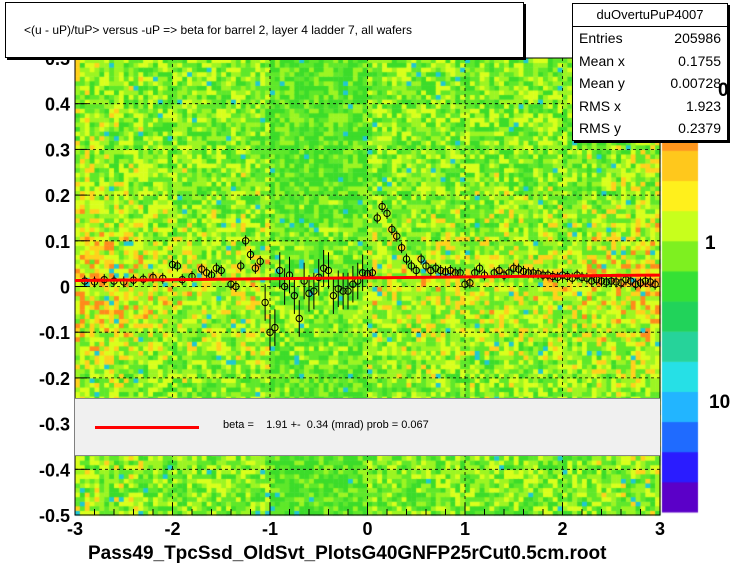 The width and height of the screenshot is (734, 569). Describe the element at coordinates (600, 128) in the screenshot. I see `stats-key: RMS y` at that location.